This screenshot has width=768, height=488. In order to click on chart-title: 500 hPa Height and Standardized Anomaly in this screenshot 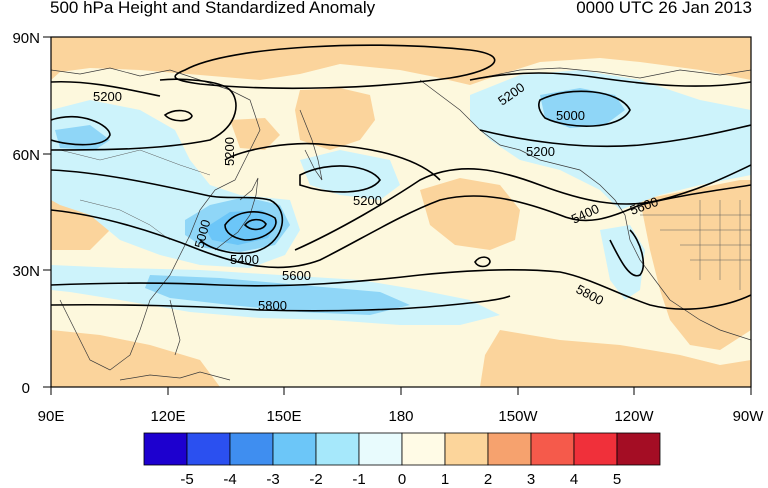, I will do `click(213, 8)`.